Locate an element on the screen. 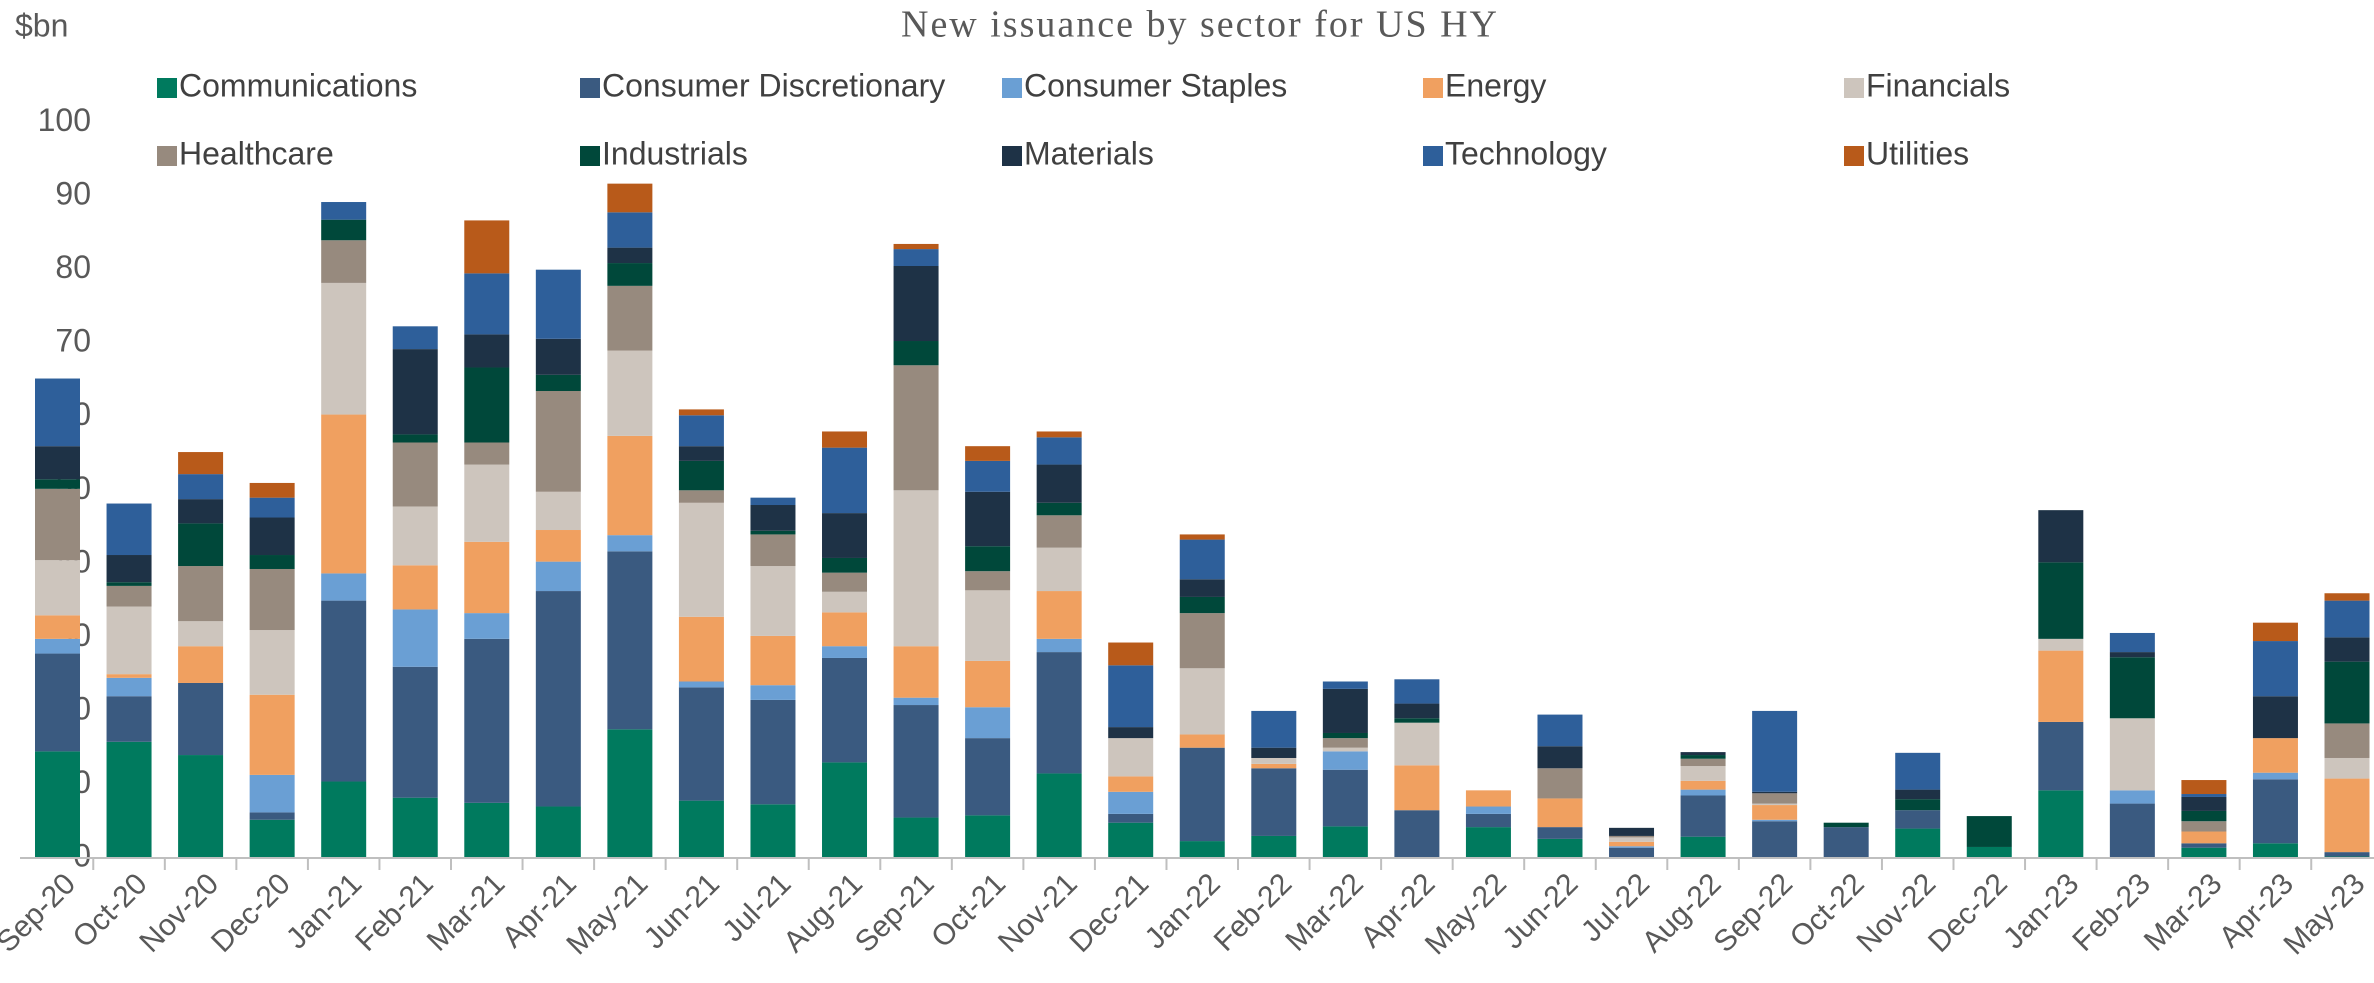 The width and height of the screenshot is (2374, 983). y-tick-label: 80 is located at coordinates (73, 267).